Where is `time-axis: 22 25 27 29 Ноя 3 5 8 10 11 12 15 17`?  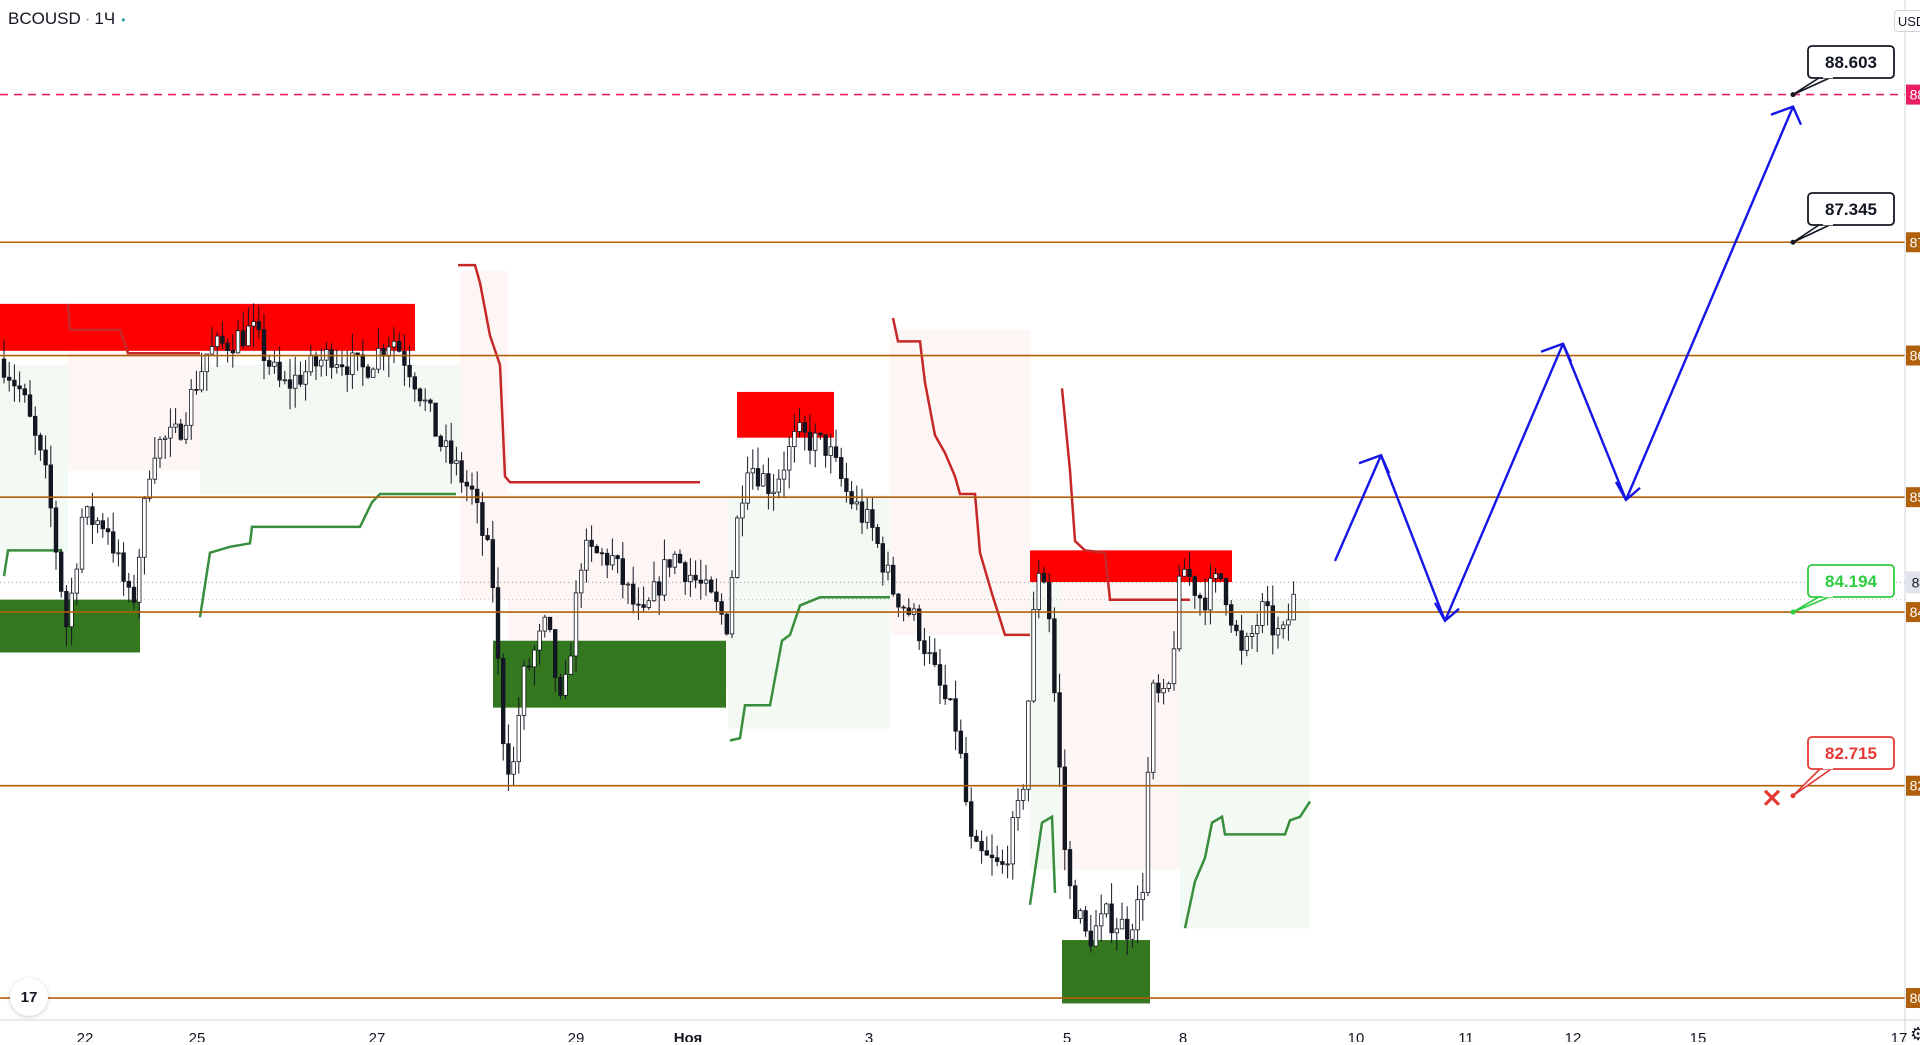 time-axis: 22 25 27 29 Ноя 3 5 8 10 11 12 15 17 is located at coordinates (960, 1030).